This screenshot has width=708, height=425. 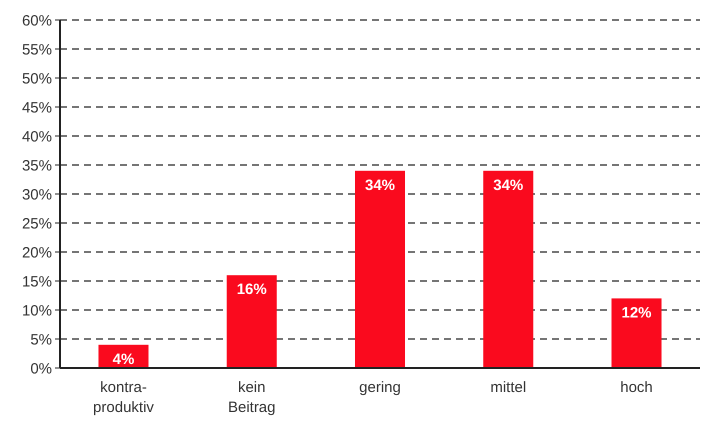 What do you see at coordinates (37, 195) in the screenshot?
I see `y-tick-label: 30%` at bounding box center [37, 195].